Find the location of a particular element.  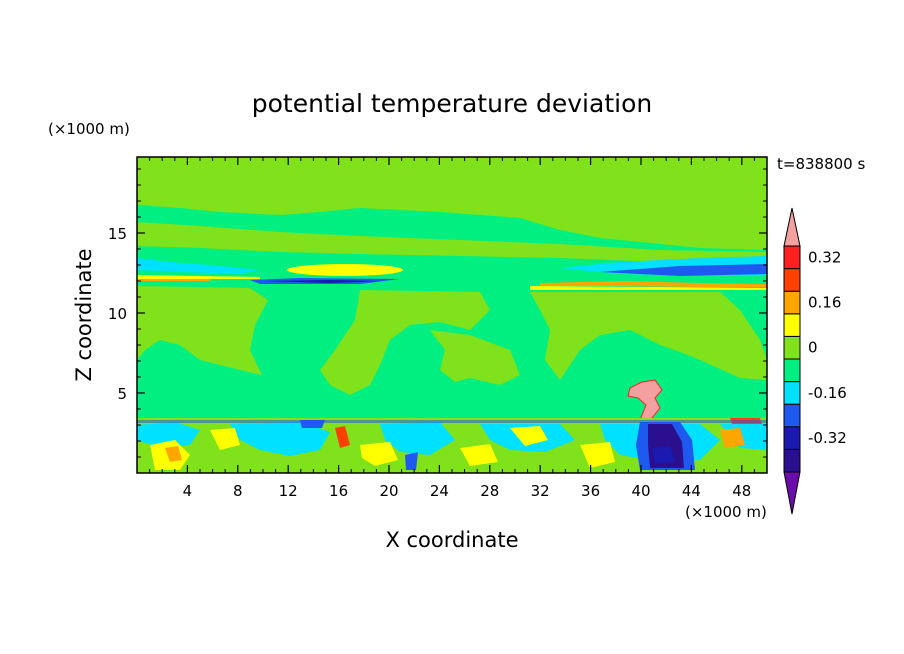

contour-tropopause-right is located at coordinates (653, 284).